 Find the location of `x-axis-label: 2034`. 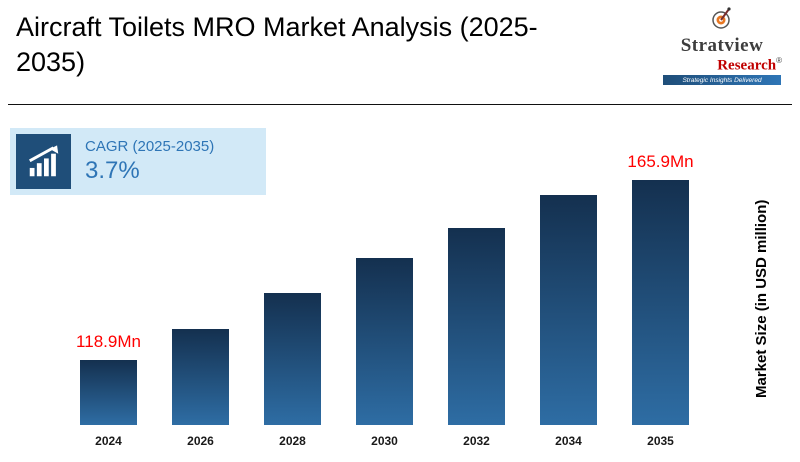

x-axis-label: 2034 is located at coordinates (568, 441).